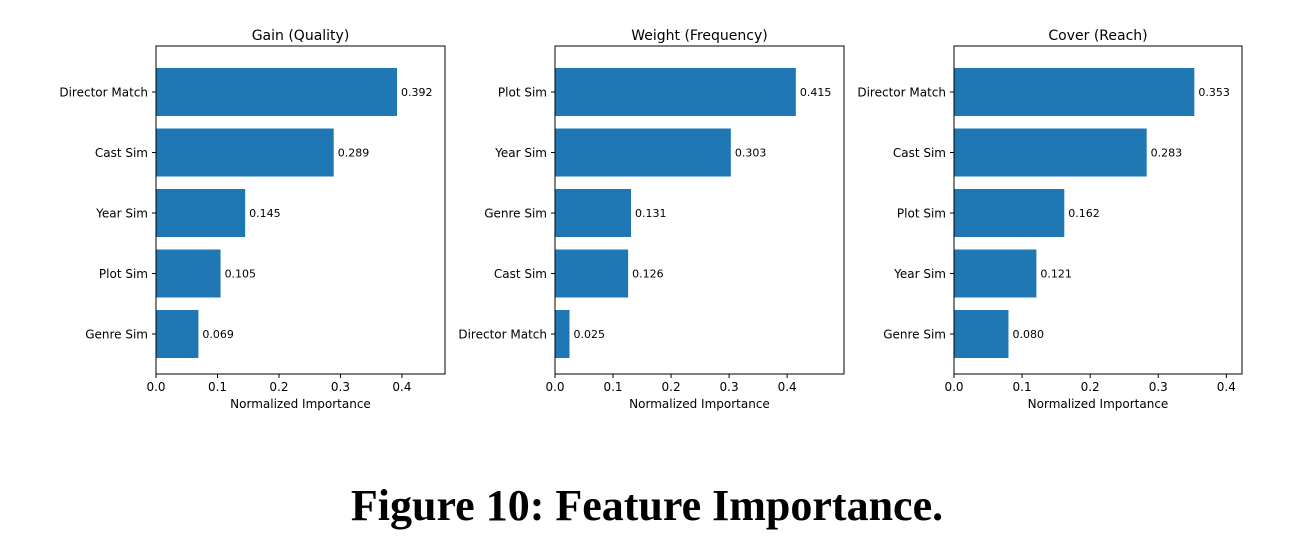 Image resolution: width=1294 pixels, height=554 pixels. What do you see at coordinates (647, 505) in the screenshot?
I see `figure-caption: Figure 10: Feature Importance.` at bounding box center [647, 505].